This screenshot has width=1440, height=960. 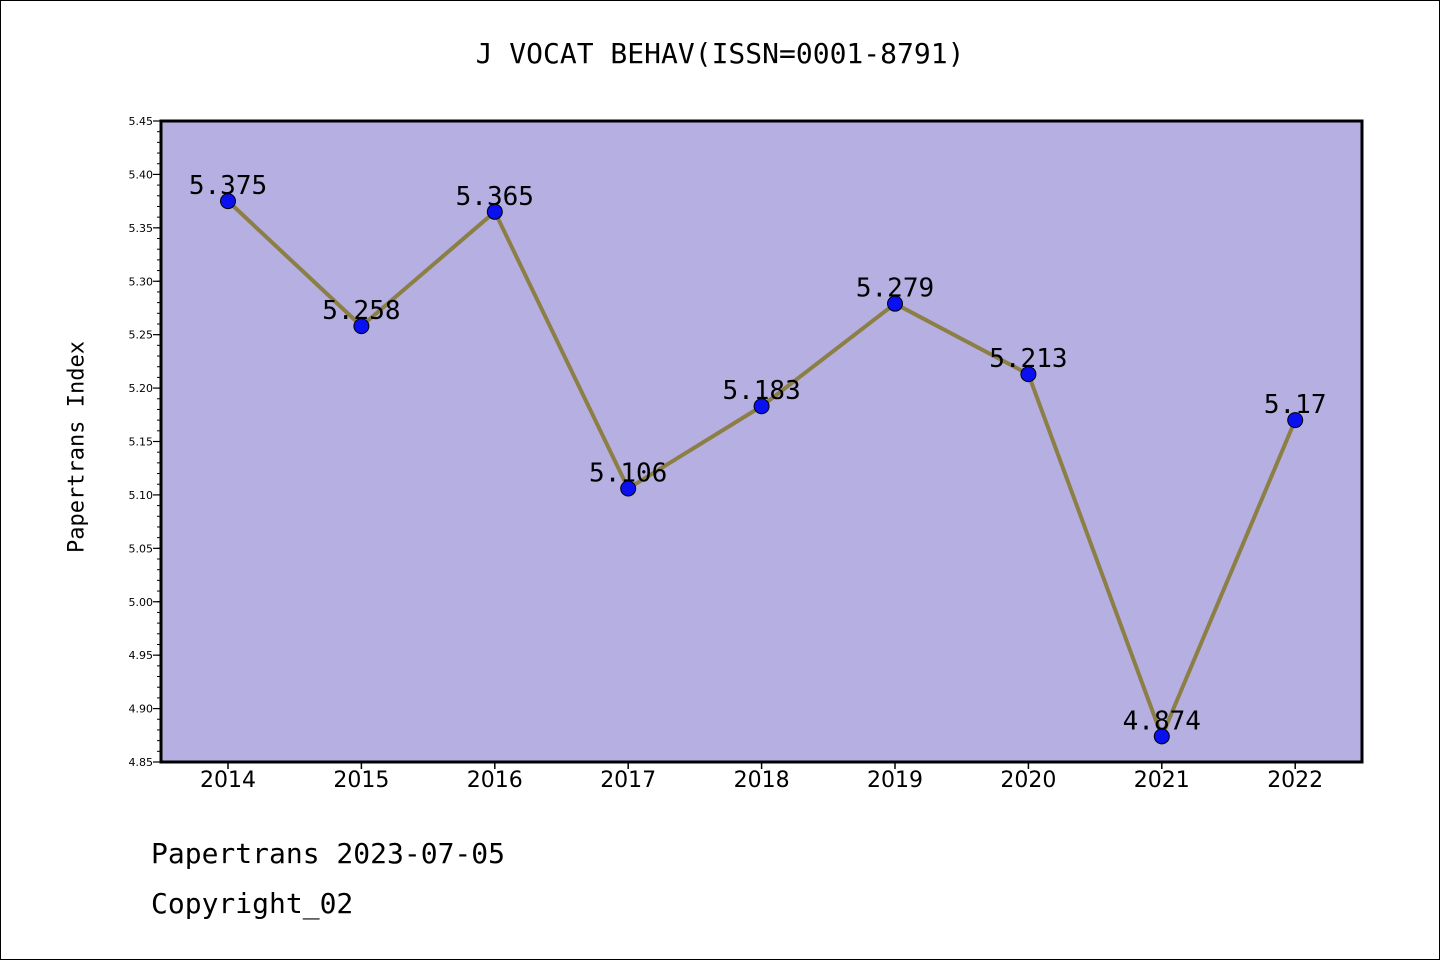 What do you see at coordinates (1162, 780) in the screenshot?
I see `x-tick-label: 2021` at bounding box center [1162, 780].